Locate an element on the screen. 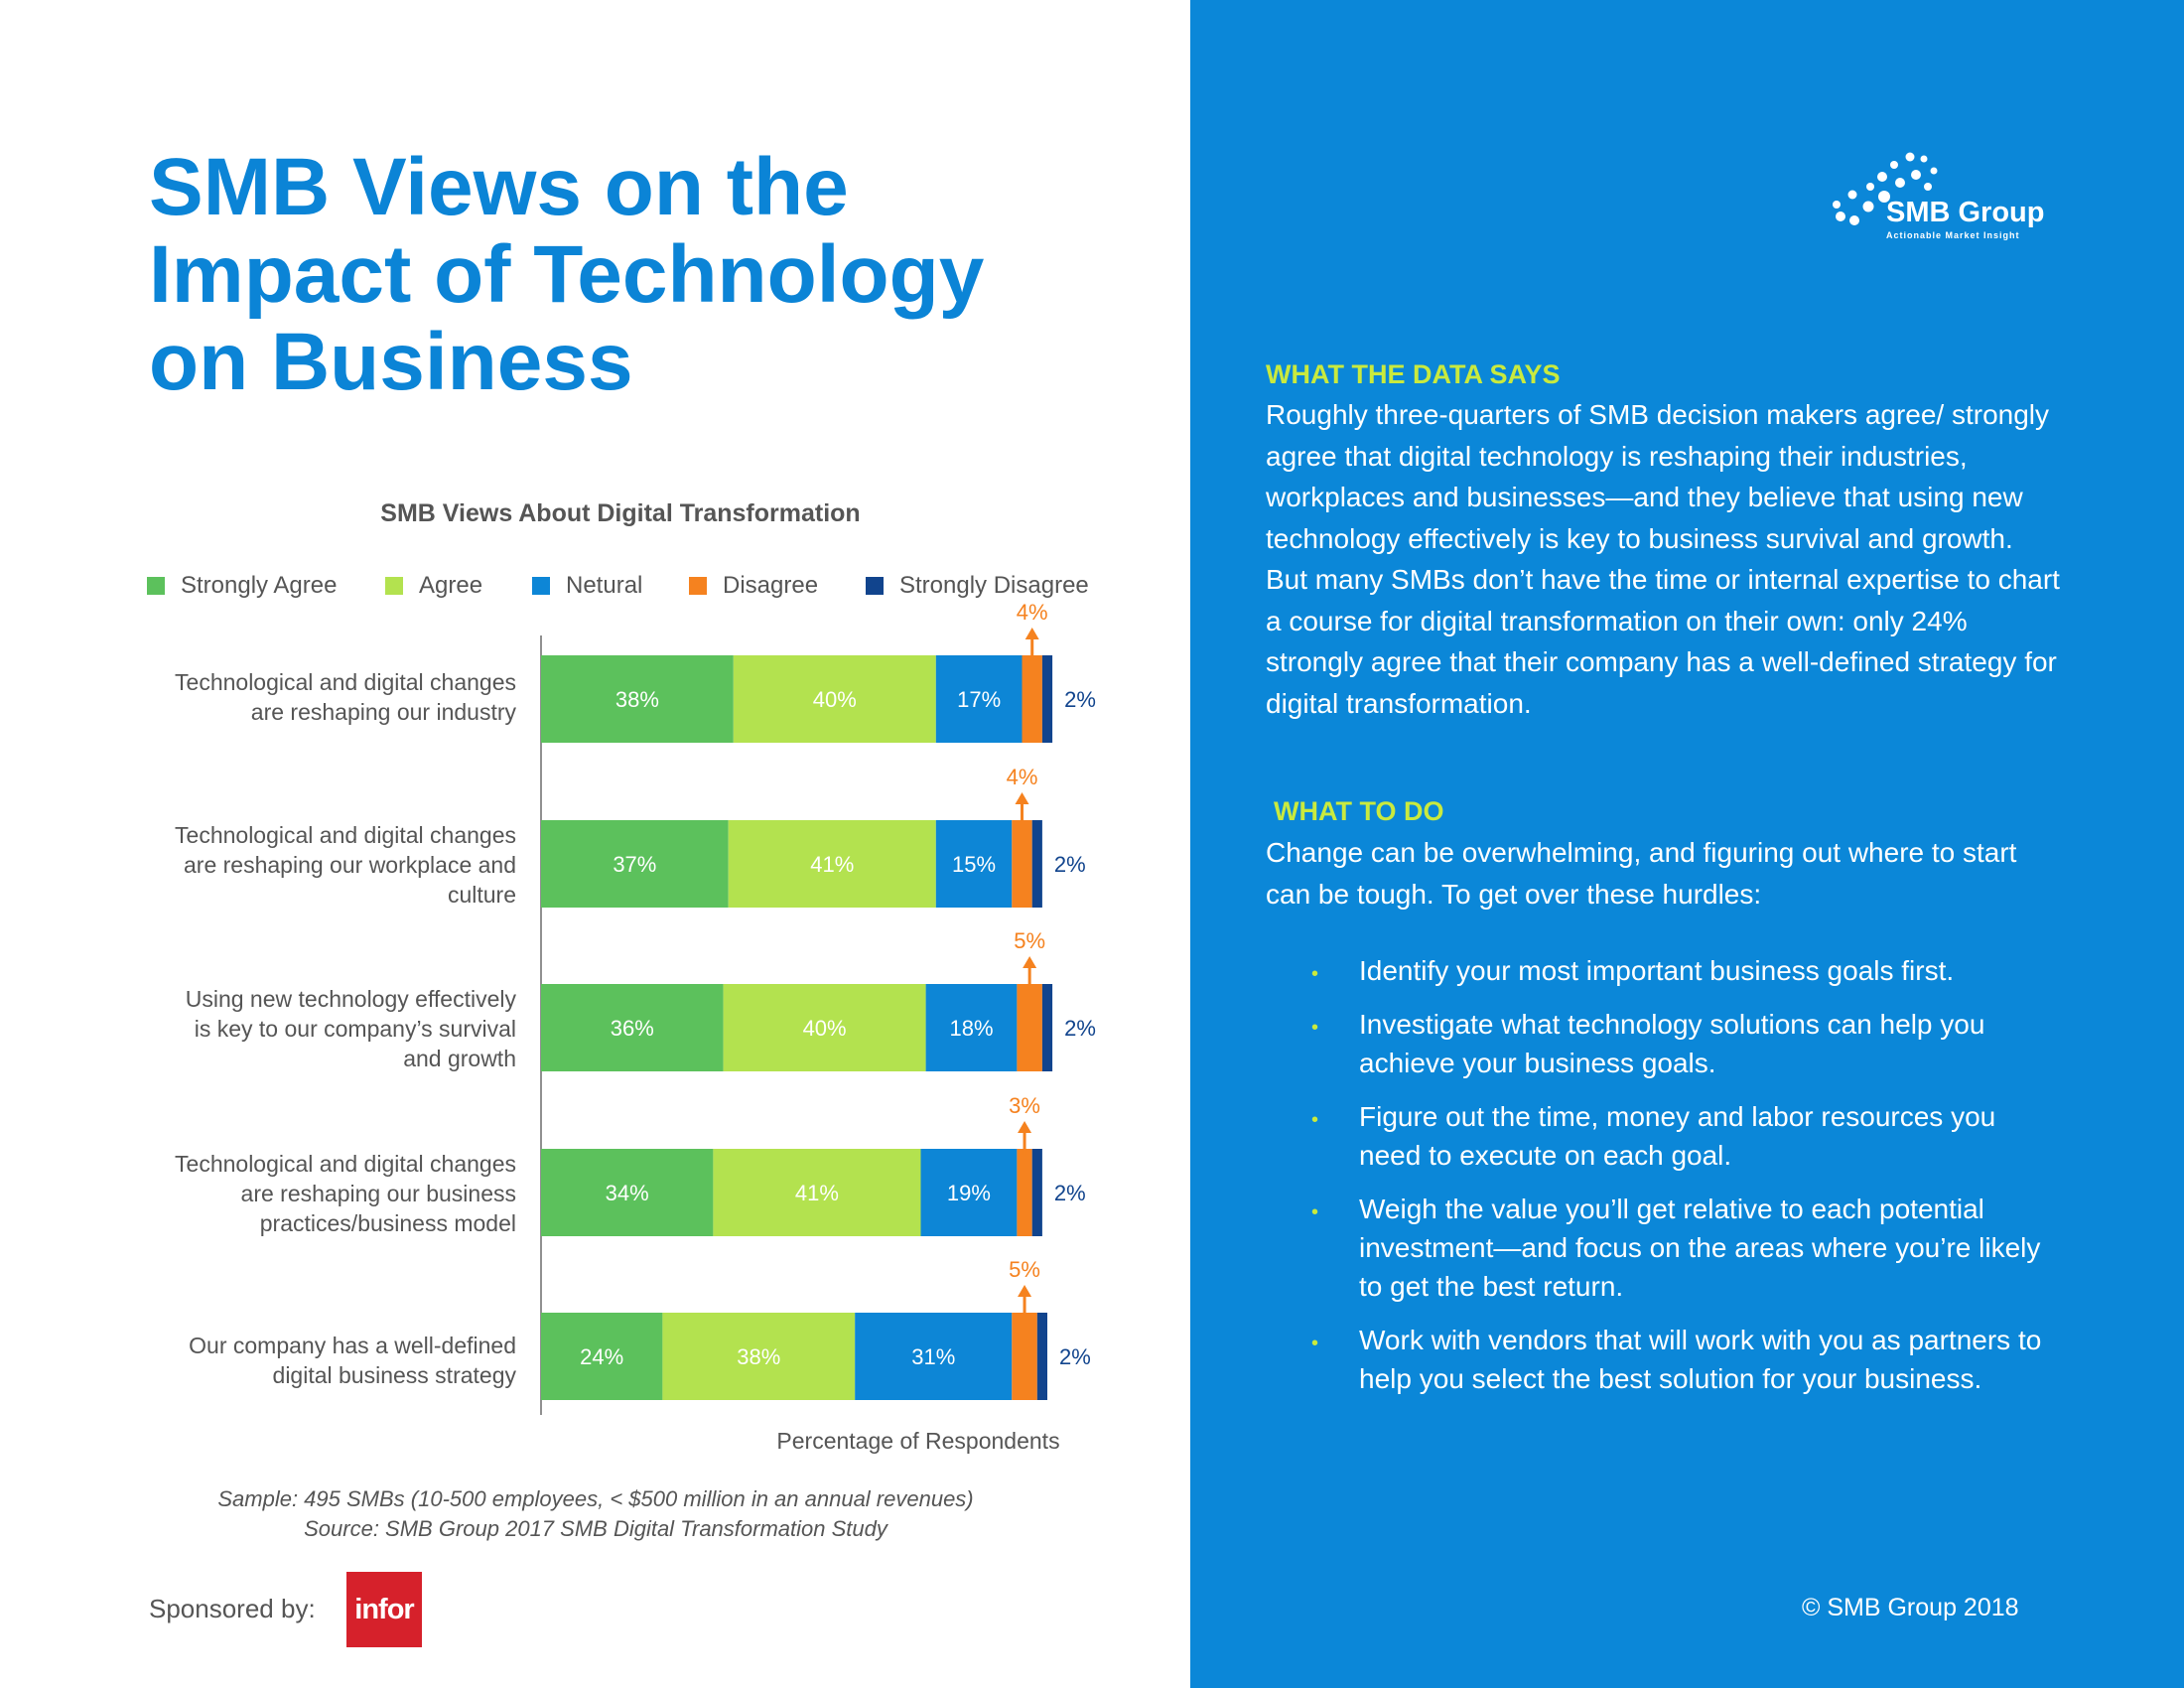 The width and height of the screenshot is (2184, 1688). brand-name: SMB Group is located at coordinates (1965, 212).